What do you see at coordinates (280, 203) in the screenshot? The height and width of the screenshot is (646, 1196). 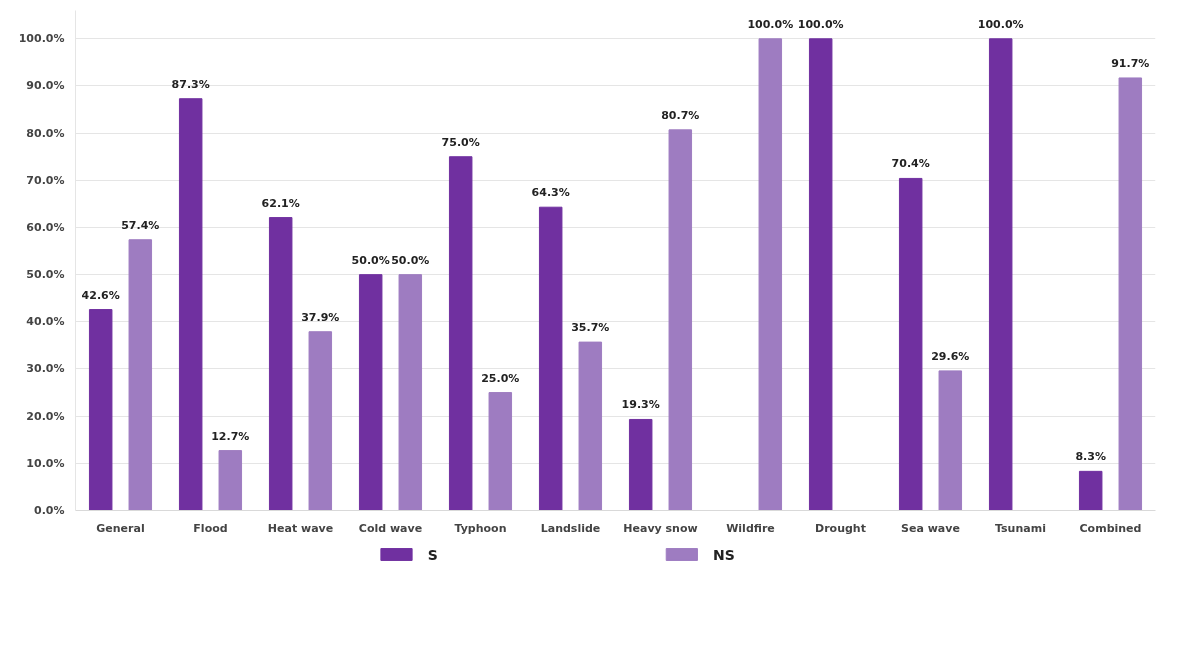 I see `data-label: 62.1%` at bounding box center [280, 203].